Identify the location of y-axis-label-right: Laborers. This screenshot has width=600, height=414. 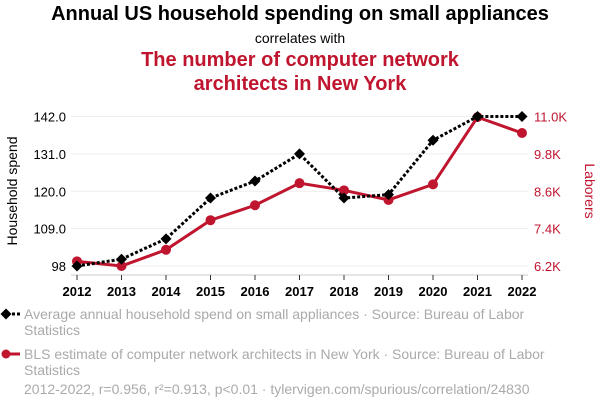
(590, 190).